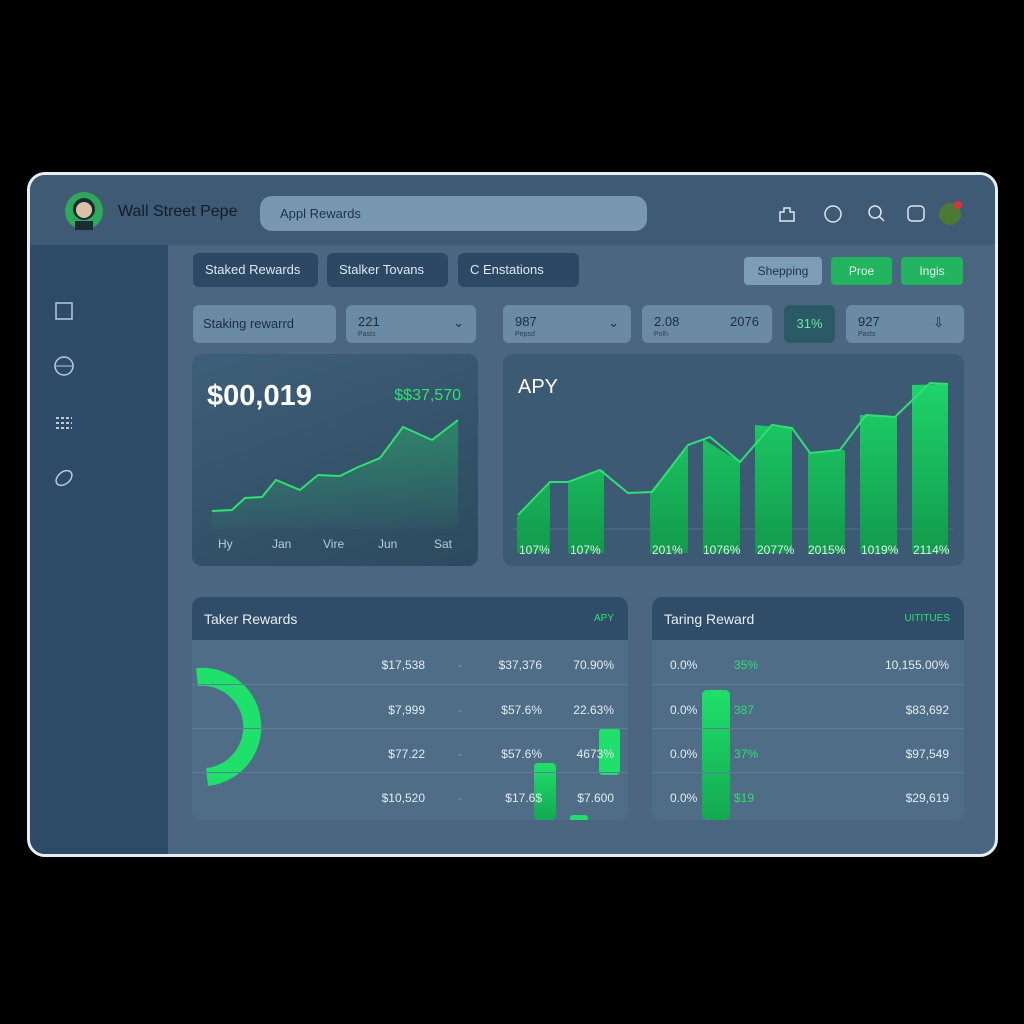  What do you see at coordinates (64, 394) in the screenshot?
I see `sidebar-icons` at bounding box center [64, 394].